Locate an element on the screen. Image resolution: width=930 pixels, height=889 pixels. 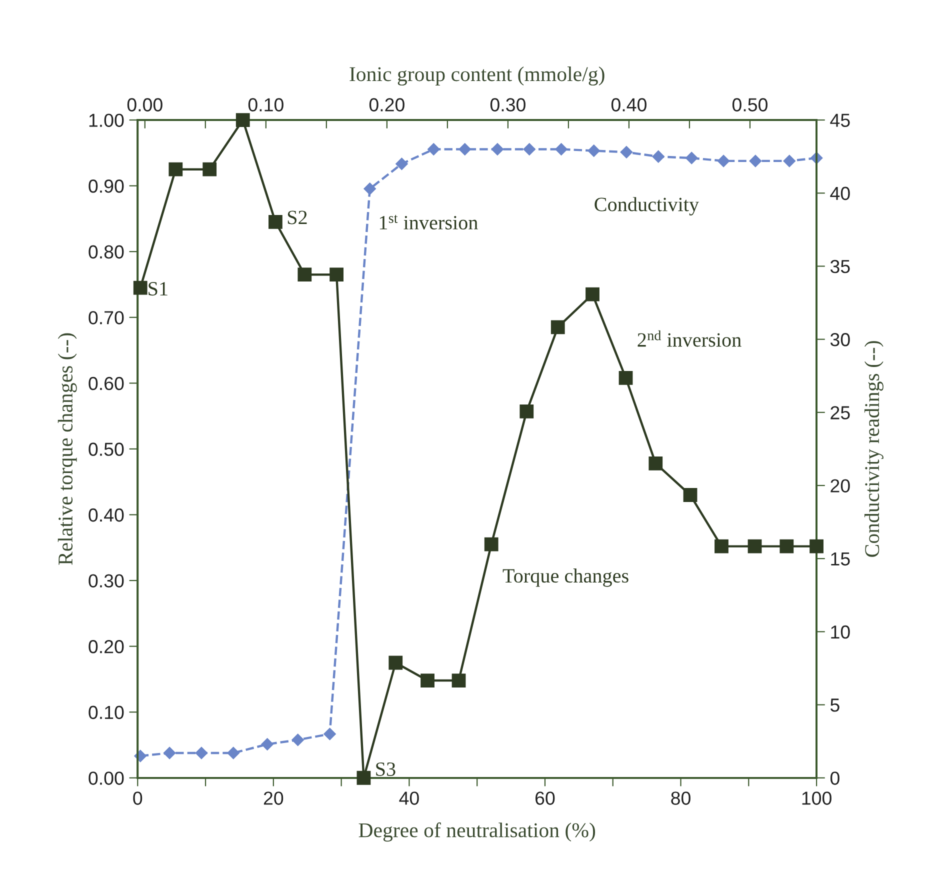
x-tick-label: 20 is located at coordinates (274, 798).